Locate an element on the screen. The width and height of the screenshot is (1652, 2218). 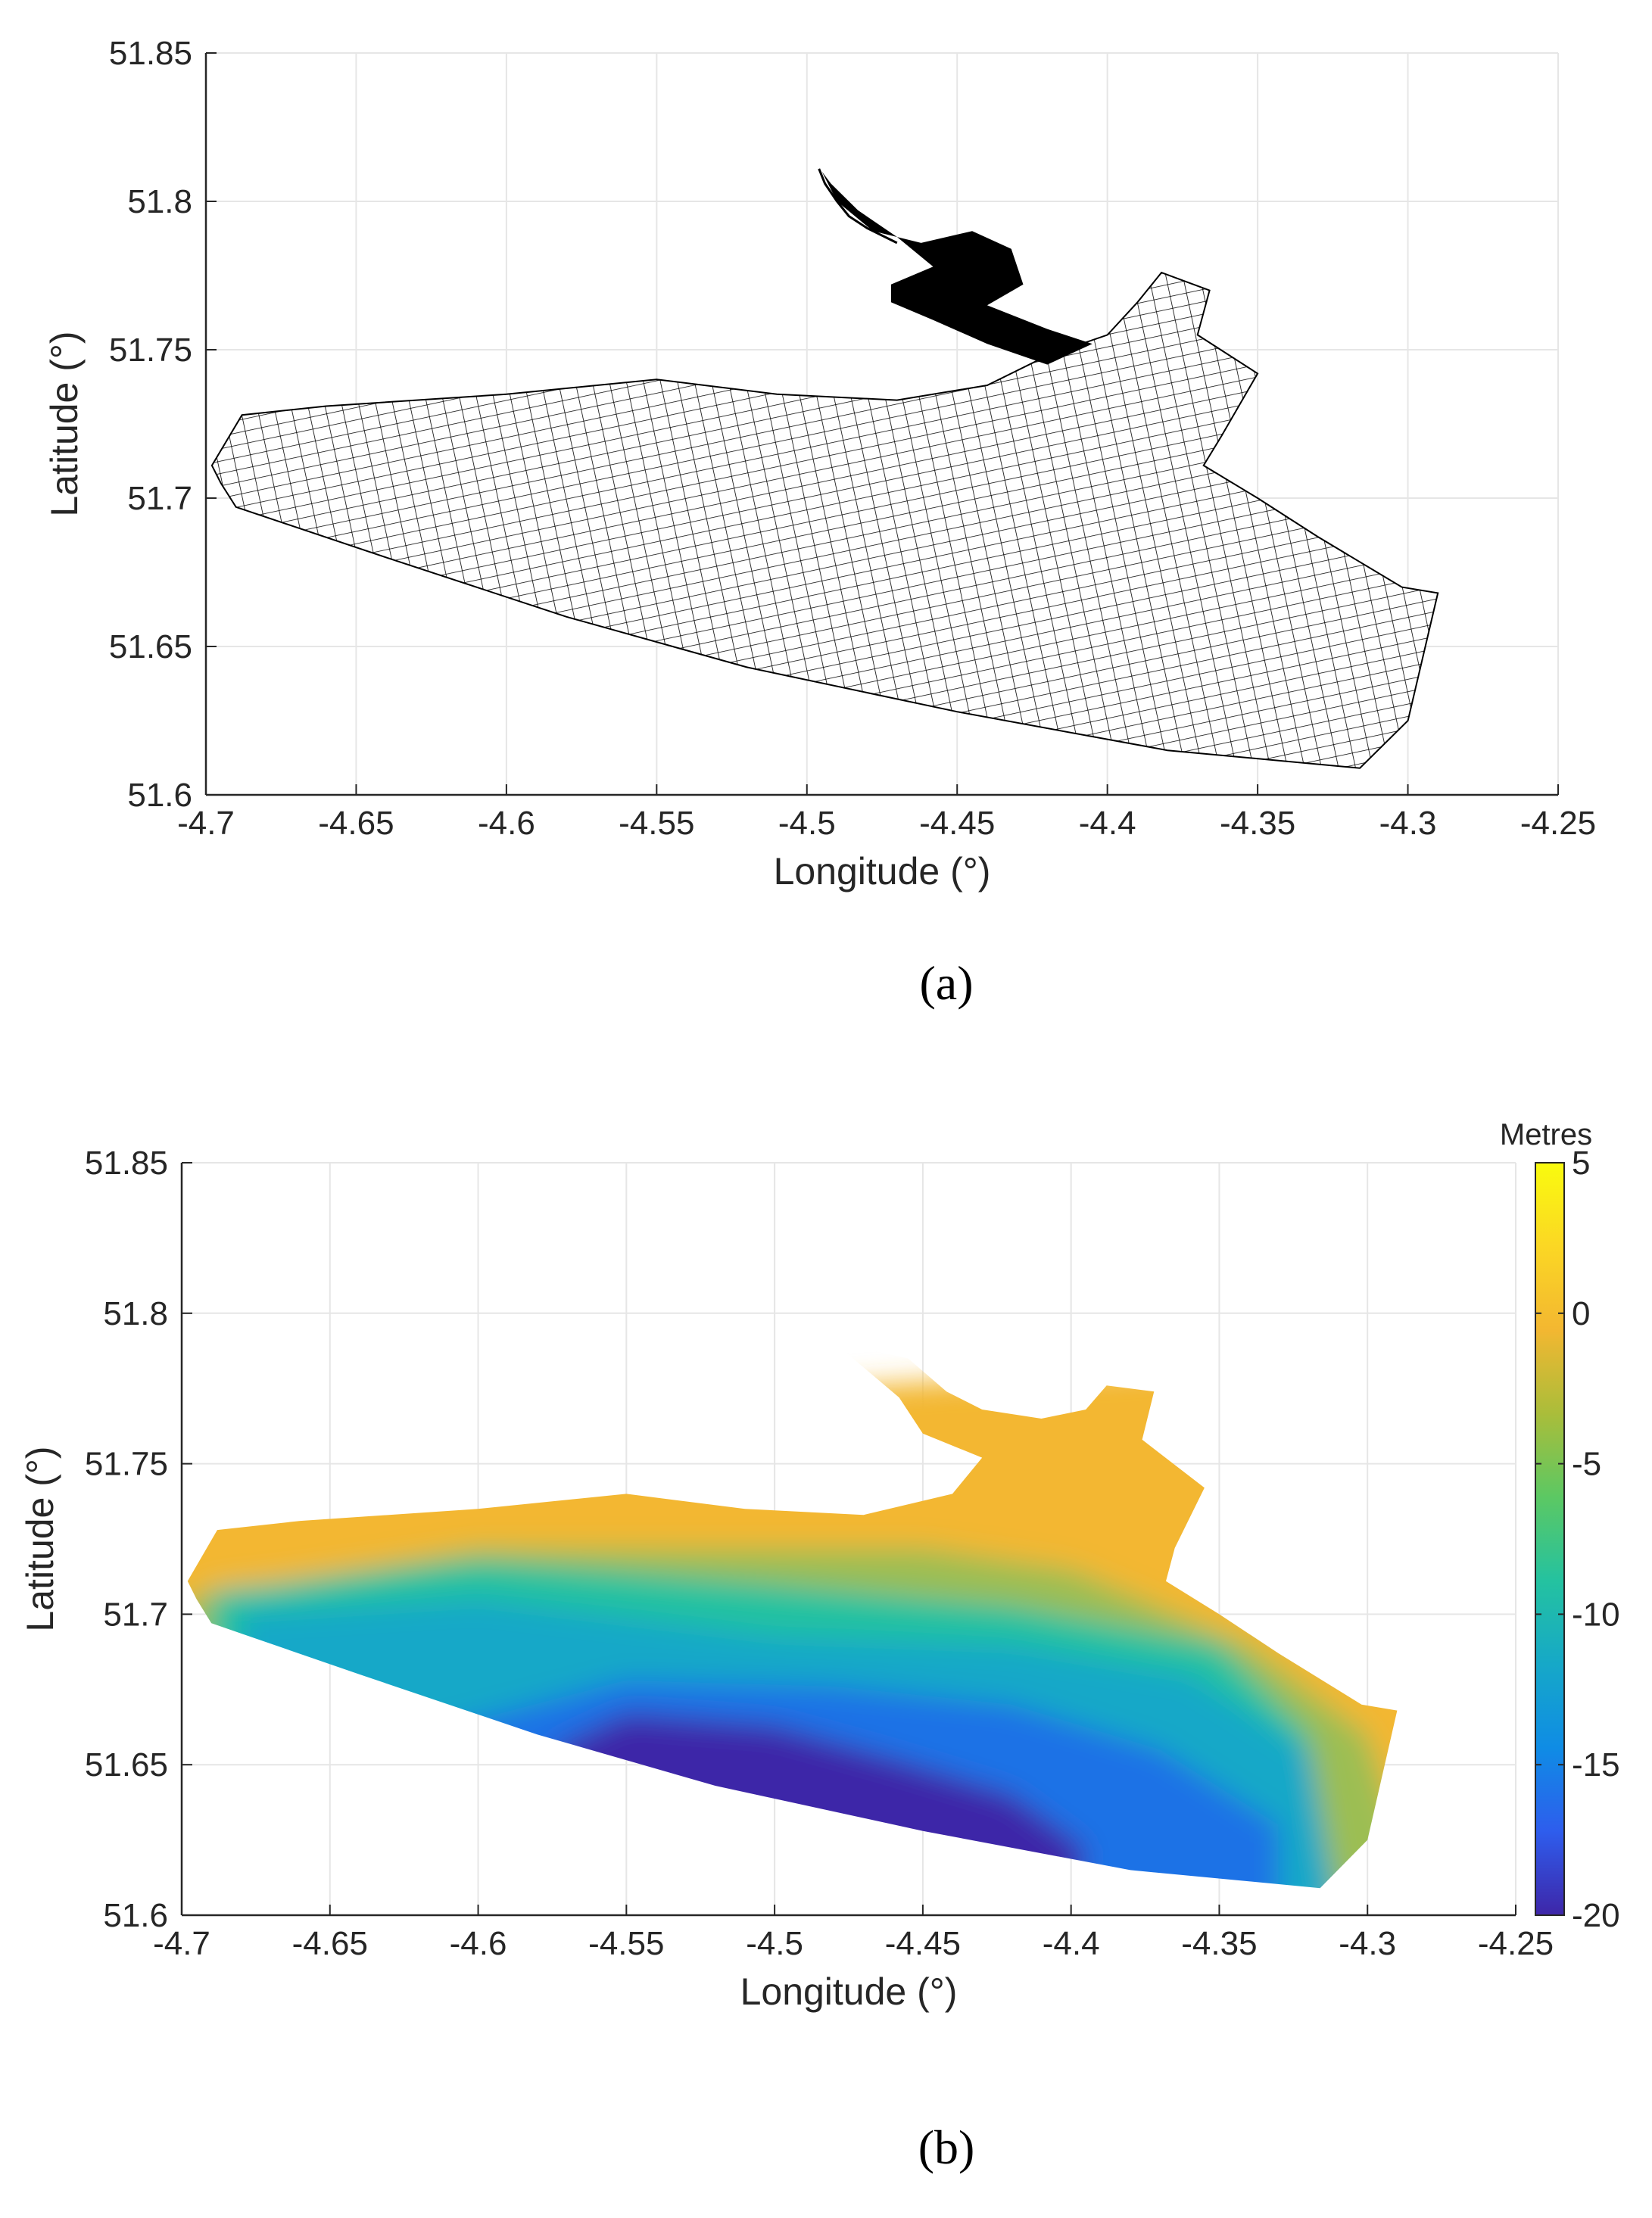
panel-b-caption: (b) is located at coordinates (947, 2147).